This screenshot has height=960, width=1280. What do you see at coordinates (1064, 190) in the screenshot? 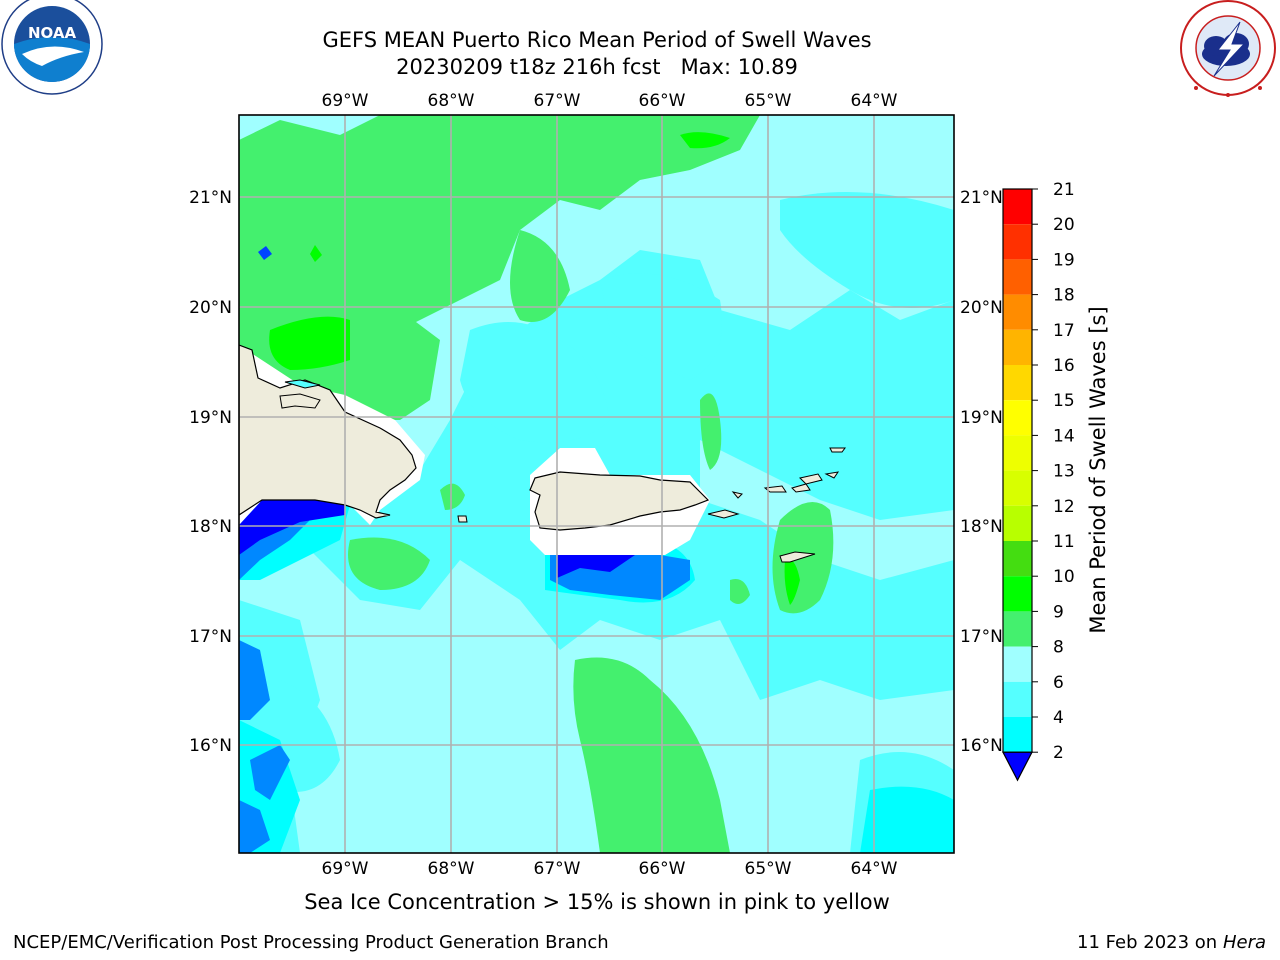
I see `colorbar-tick-label: 21` at bounding box center [1064, 190].